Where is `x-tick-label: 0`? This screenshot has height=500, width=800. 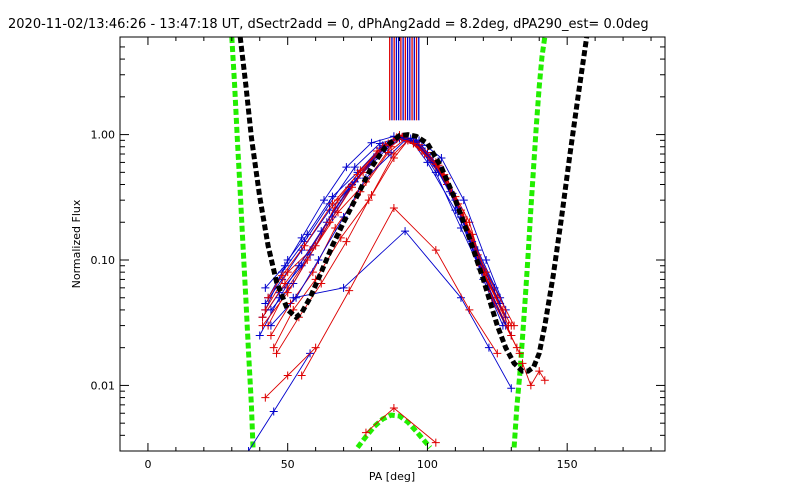
x-tick-label: 0 is located at coordinates (147, 464).